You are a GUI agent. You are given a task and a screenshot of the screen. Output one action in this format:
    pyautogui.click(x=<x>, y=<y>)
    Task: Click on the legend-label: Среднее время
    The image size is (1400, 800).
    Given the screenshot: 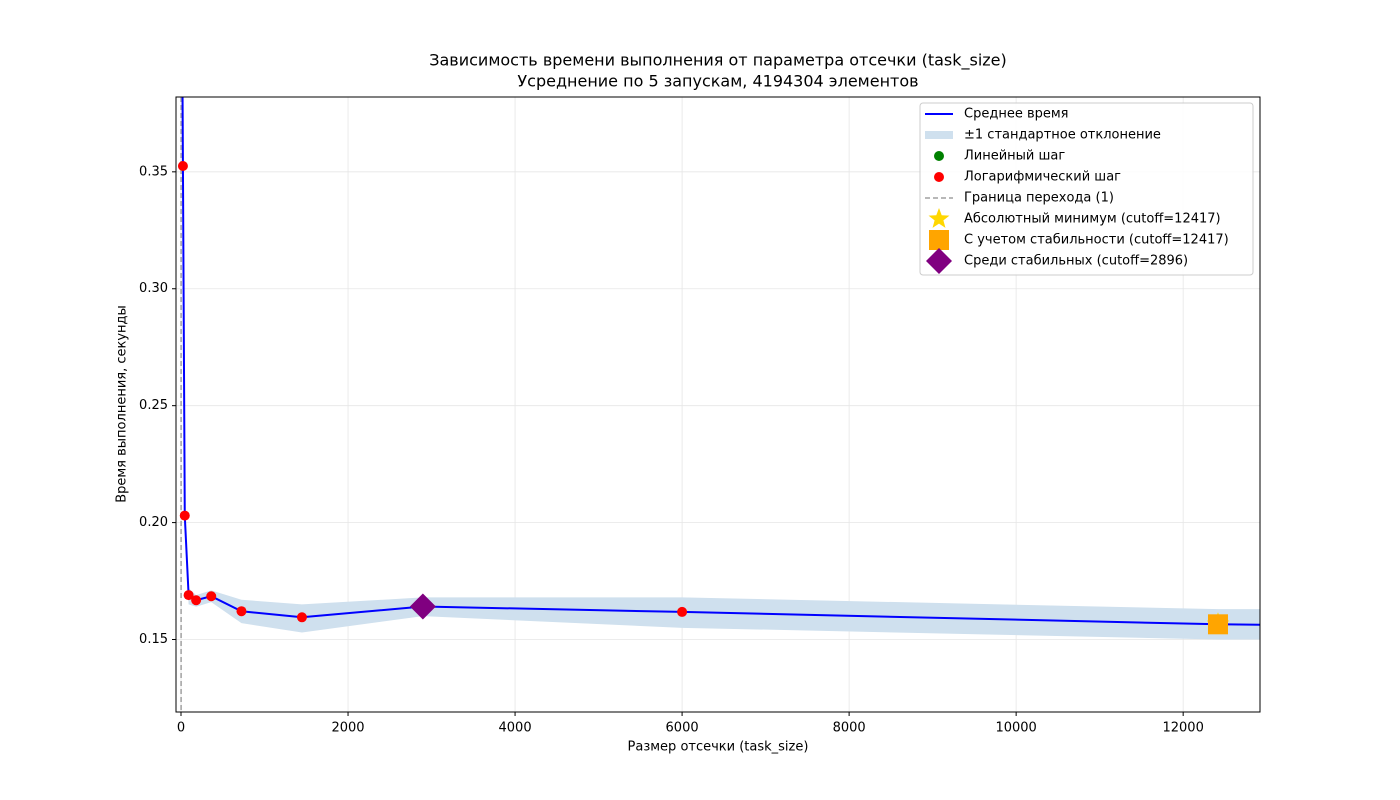 What is the action you would take?
    pyautogui.click(x=1016, y=114)
    